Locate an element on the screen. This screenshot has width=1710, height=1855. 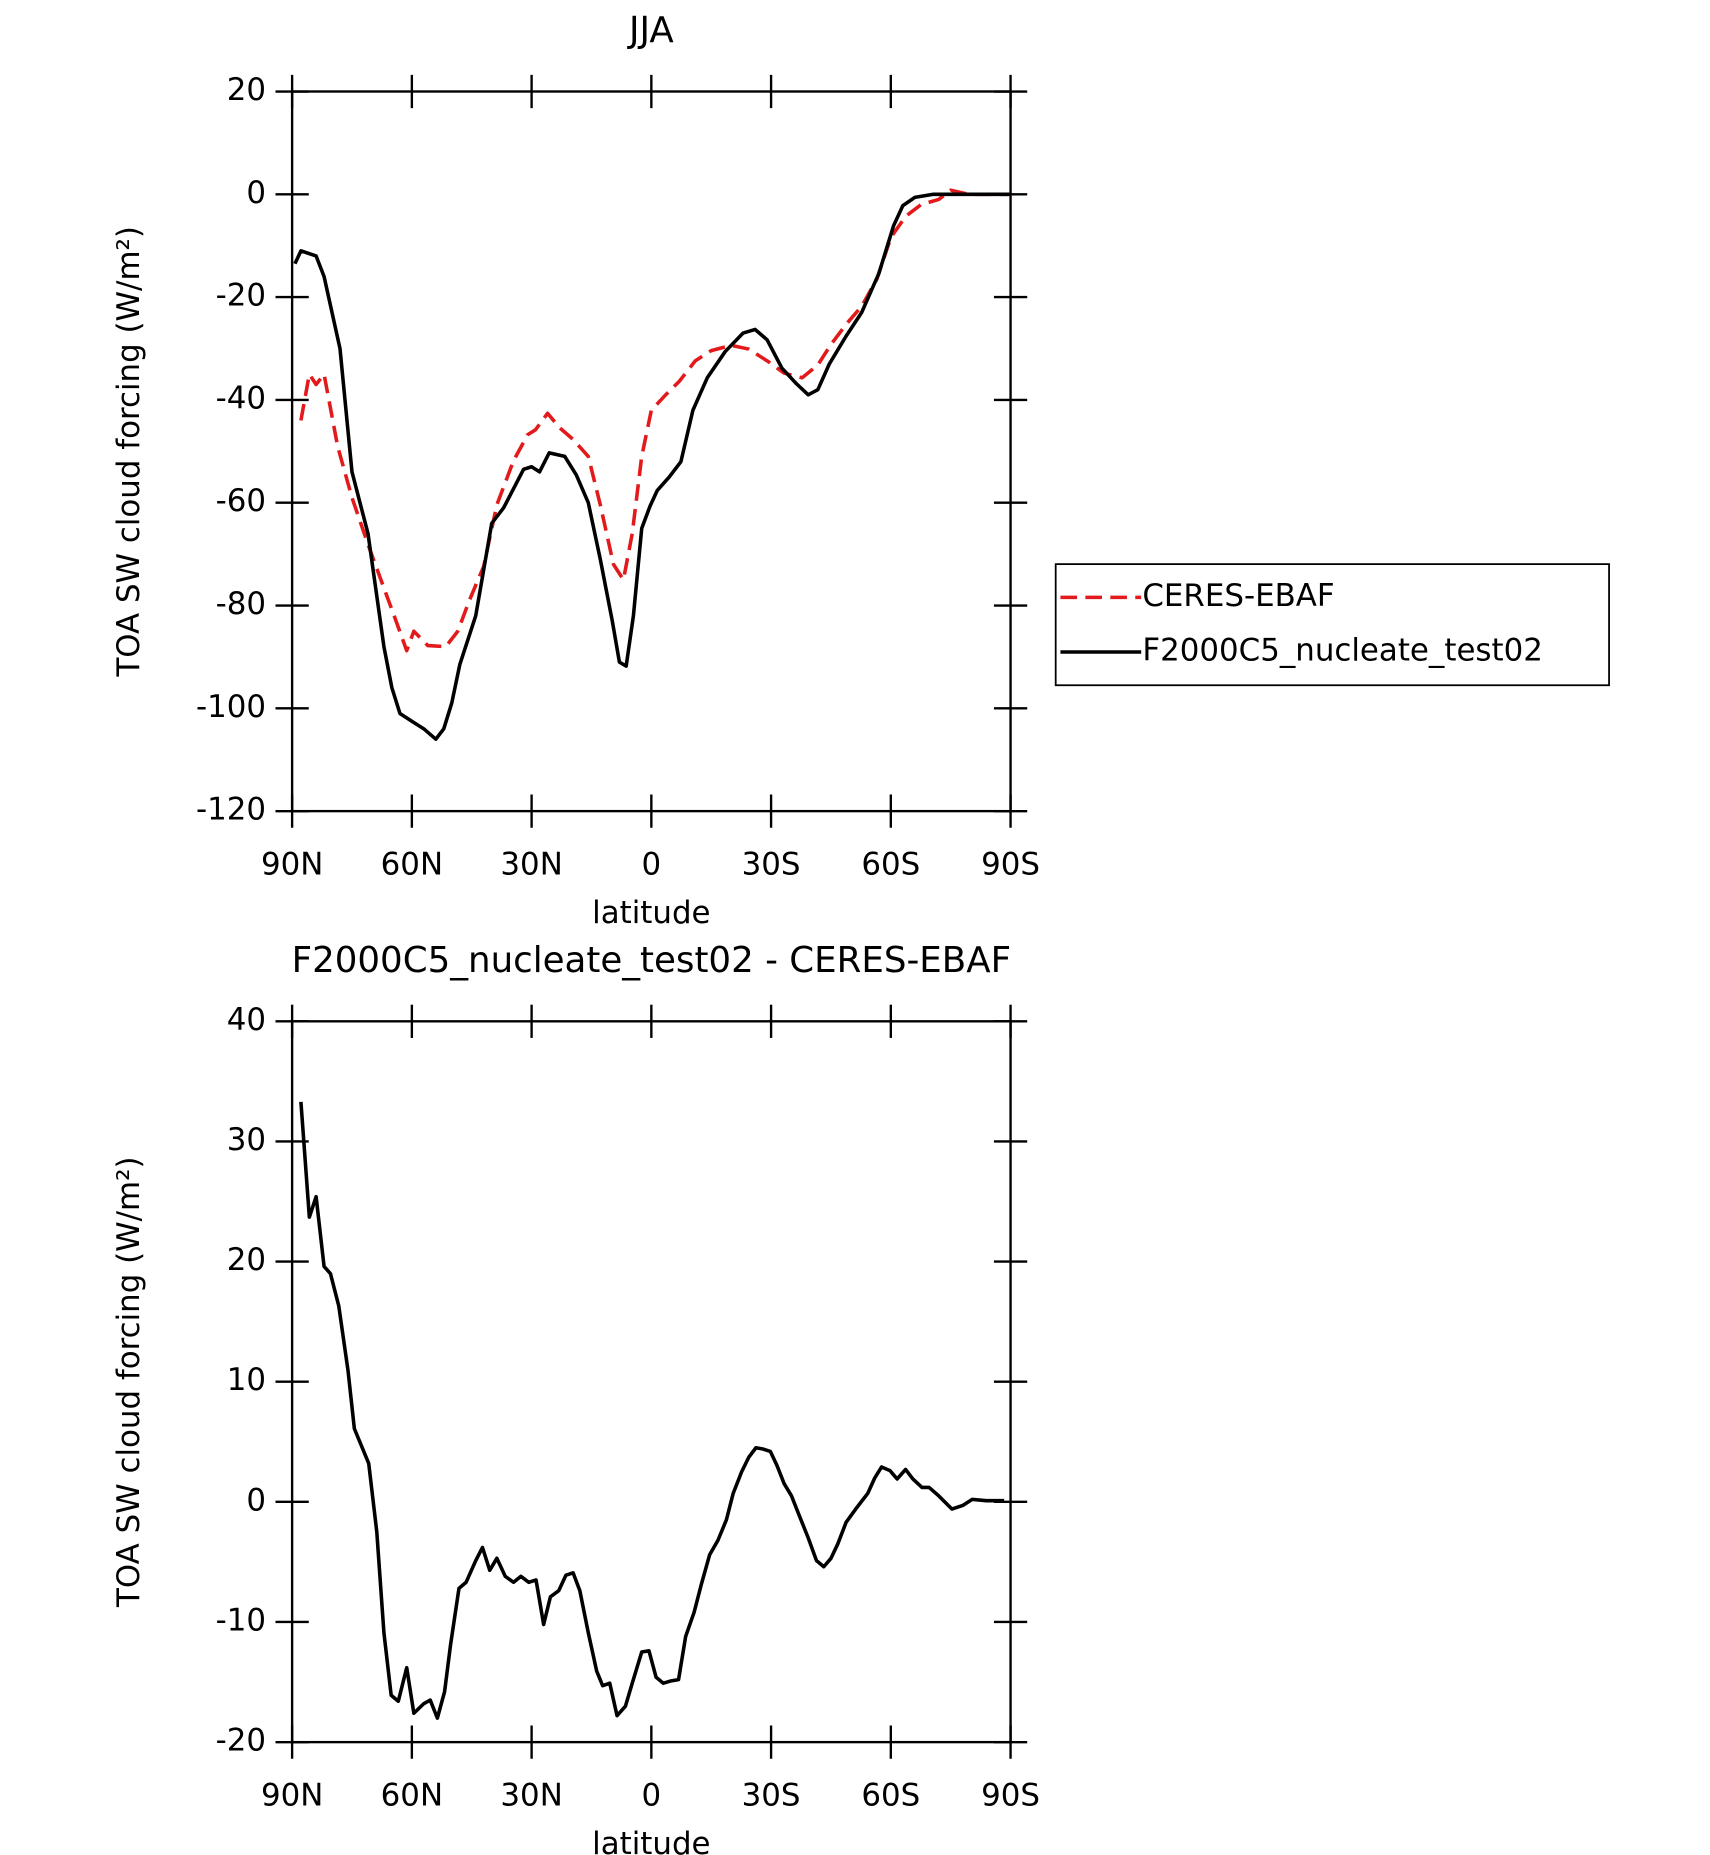
y-tick-label: 40 is located at coordinates (246, 1020).